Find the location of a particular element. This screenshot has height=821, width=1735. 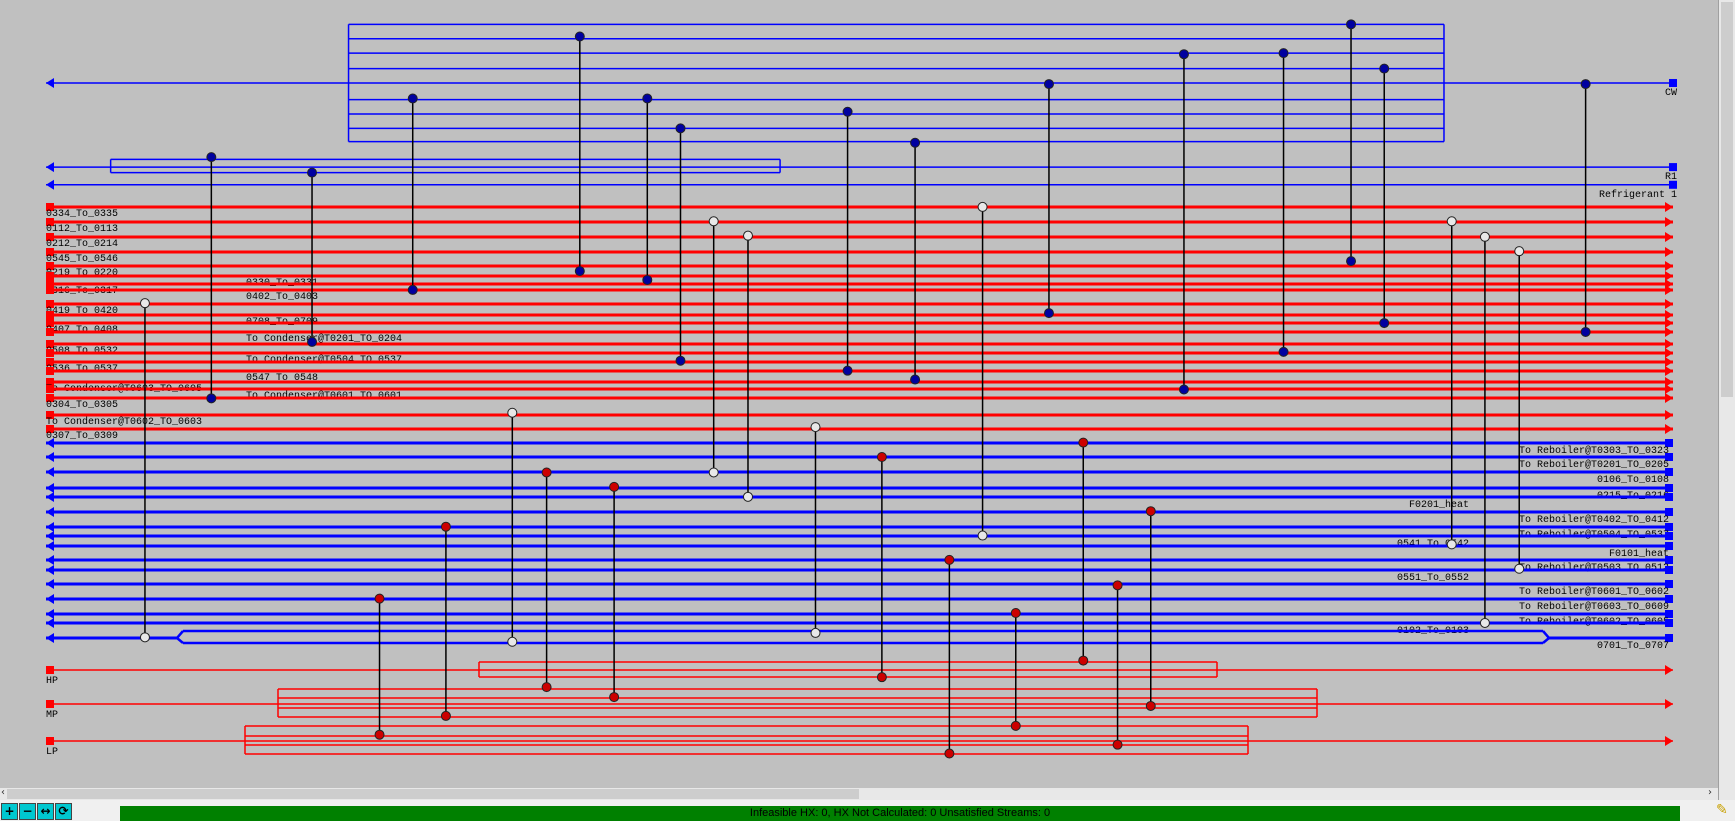

scroll-left-icon: ‹ is located at coordinates (3, 792).